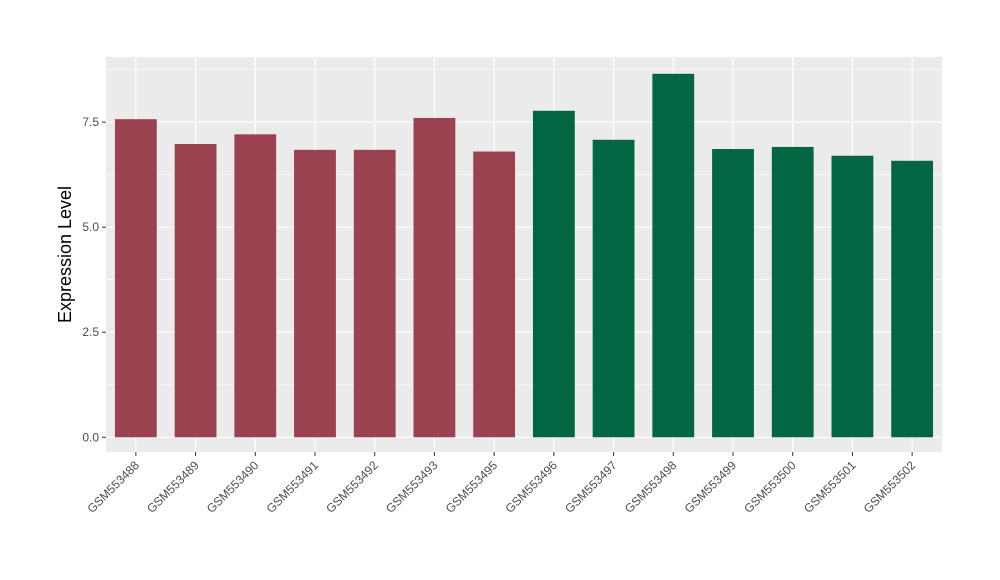 The height and width of the screenshot is (580, 1000). Describe the element at coordinates (90, 437) in the screenshot. I see `y-tick-label: 0.0` at that location.